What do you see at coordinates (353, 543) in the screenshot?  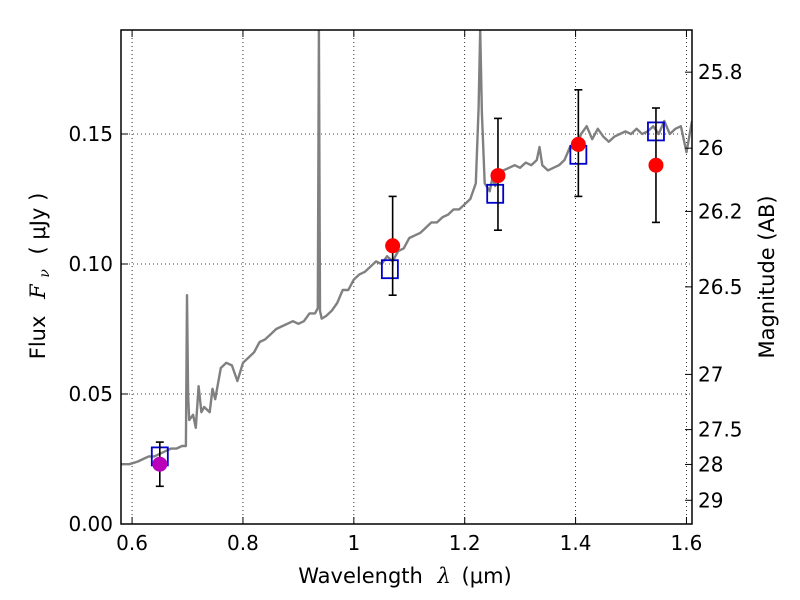 I see `x-tick-label: 1` at bounding box center [353, 543].